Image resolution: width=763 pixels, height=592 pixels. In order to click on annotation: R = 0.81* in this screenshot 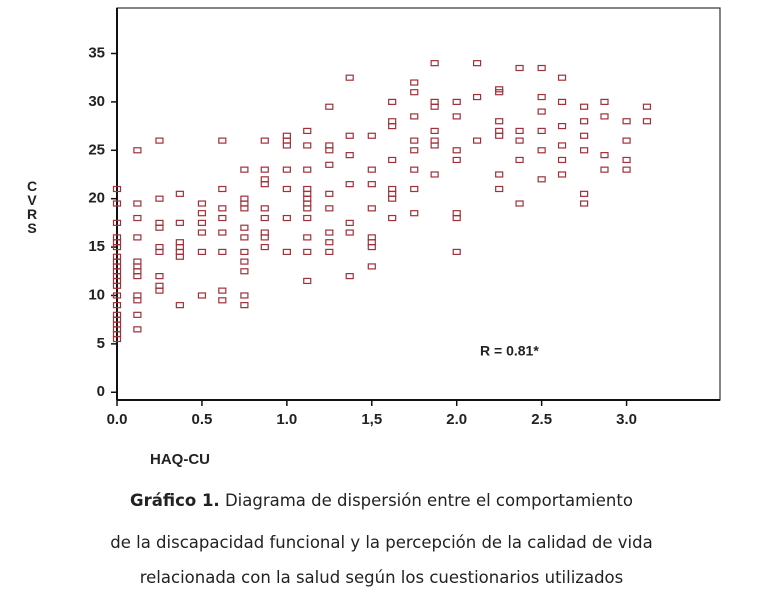, I will do `click(509, 351)`.